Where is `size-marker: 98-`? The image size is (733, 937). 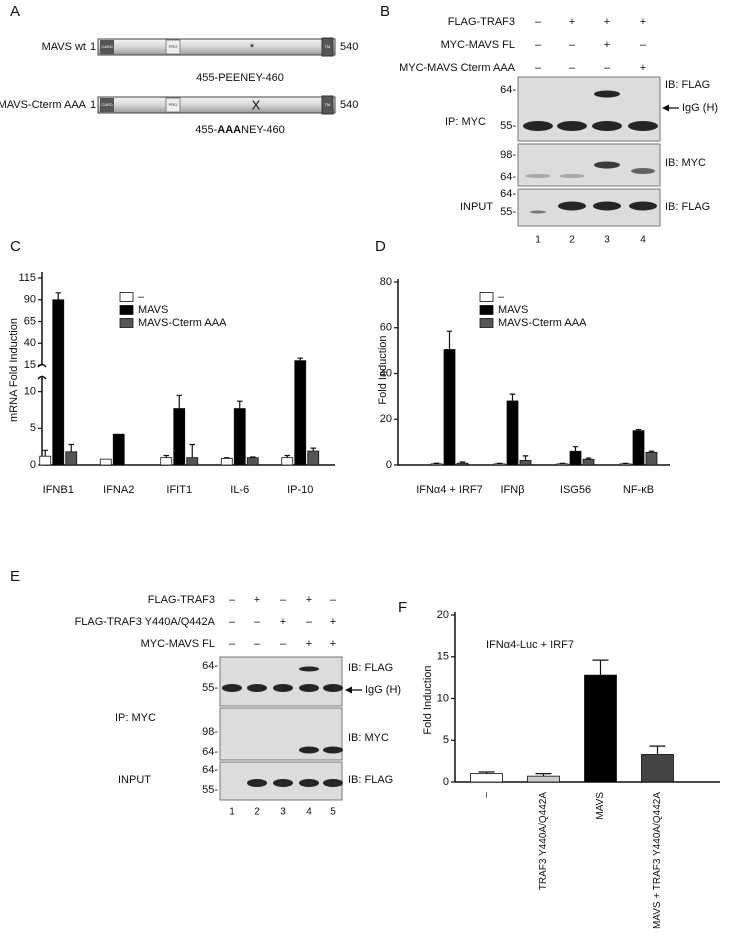
size-marker: 98- is located at coordinates (210, 732).